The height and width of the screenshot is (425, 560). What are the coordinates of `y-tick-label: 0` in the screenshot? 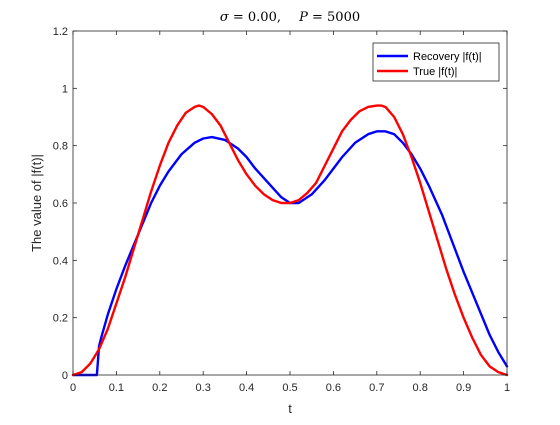 It's located at (65, 376).